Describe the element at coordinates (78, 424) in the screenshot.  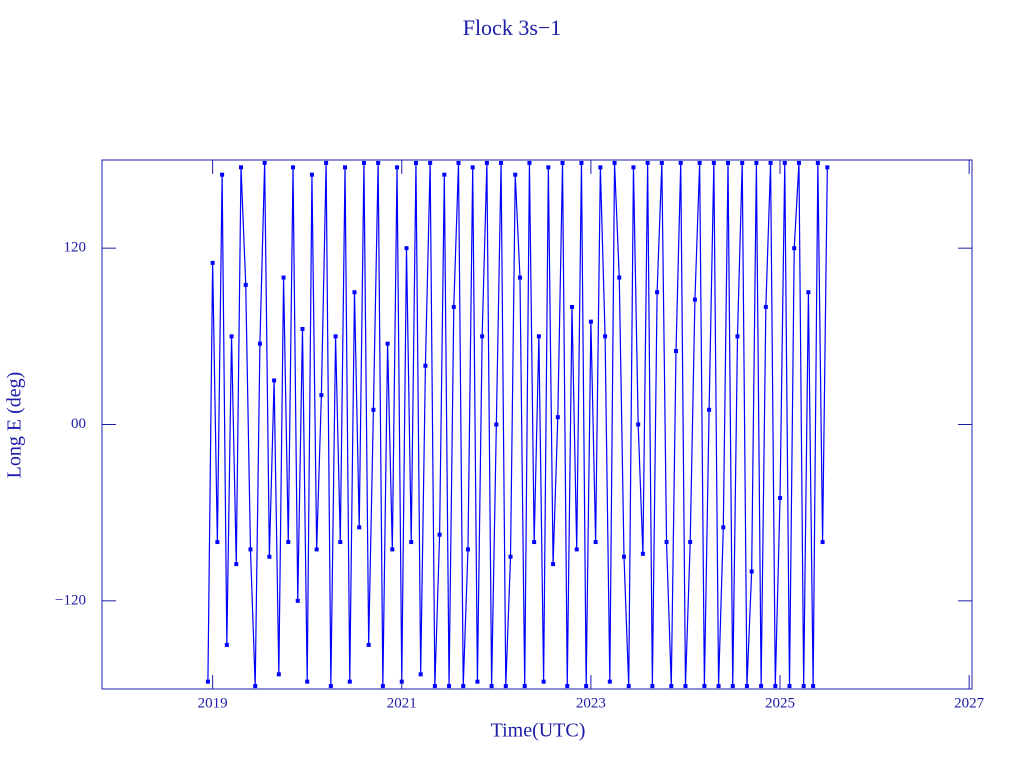
I see `y-tick-label: 00` at that location.